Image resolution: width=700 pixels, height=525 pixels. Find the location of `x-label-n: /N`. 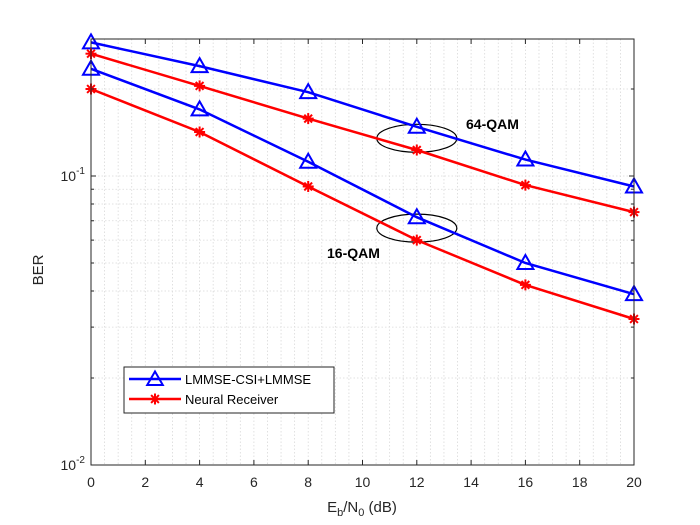

x-label-n: /N is located at coordinates (350, 507).